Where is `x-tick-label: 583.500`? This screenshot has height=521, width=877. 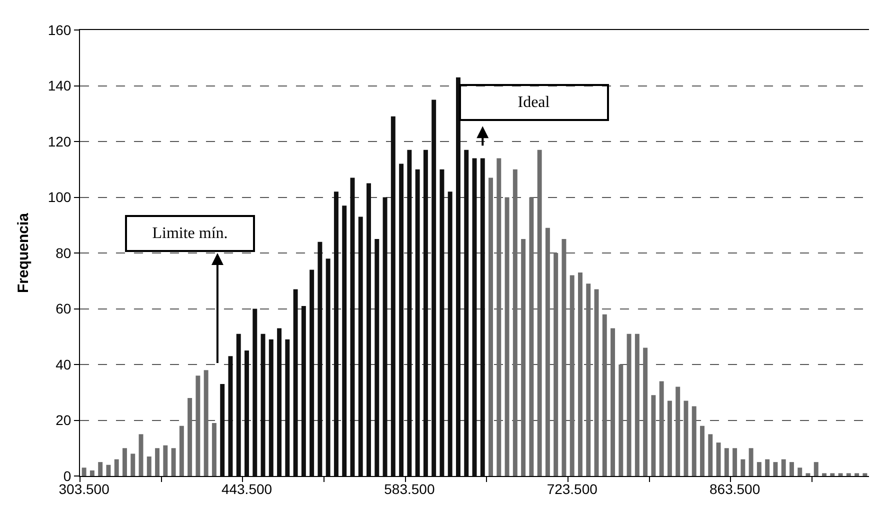
x-tick-label: 583.500 is located at coordinates (409, 488).